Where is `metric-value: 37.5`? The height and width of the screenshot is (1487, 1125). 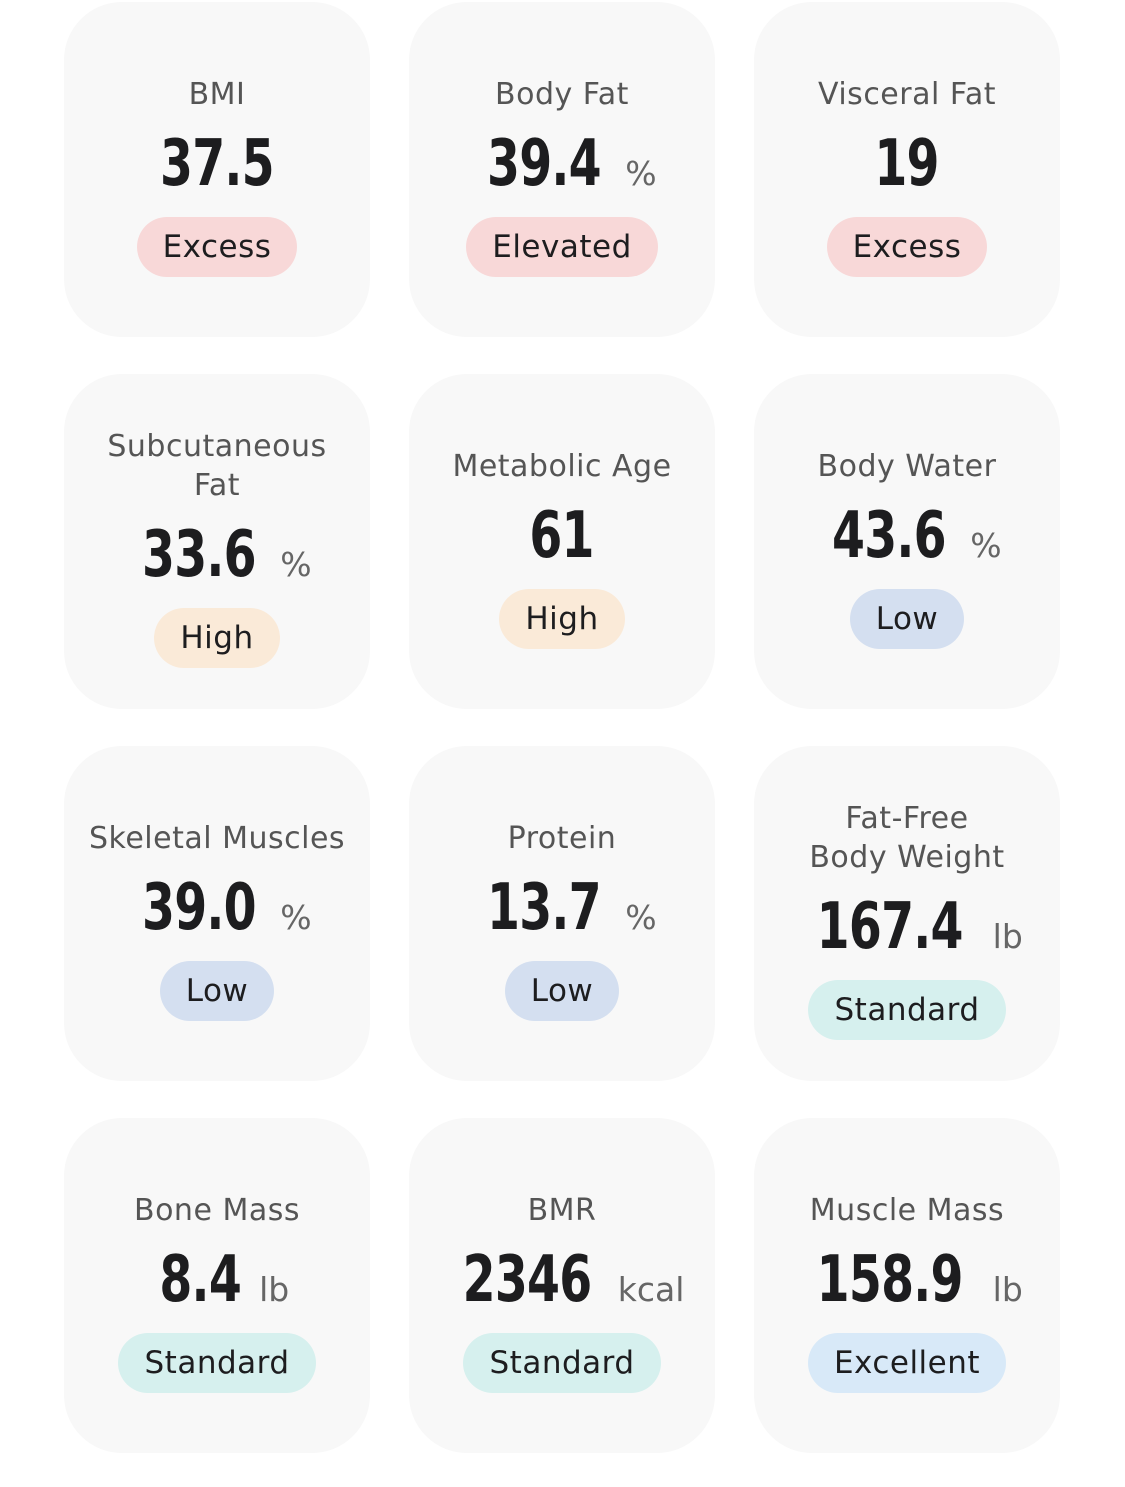 metric-value: 37.5 is located at coordinates (217, 163).